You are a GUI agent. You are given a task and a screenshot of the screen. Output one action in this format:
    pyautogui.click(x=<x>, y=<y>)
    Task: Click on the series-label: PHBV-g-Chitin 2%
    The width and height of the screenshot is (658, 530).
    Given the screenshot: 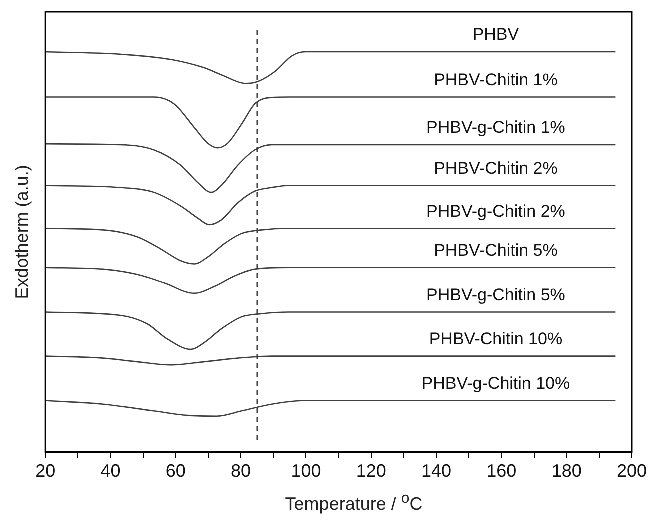 What is the action you would take?
    pyautogui.click(x=496, y=211)
    